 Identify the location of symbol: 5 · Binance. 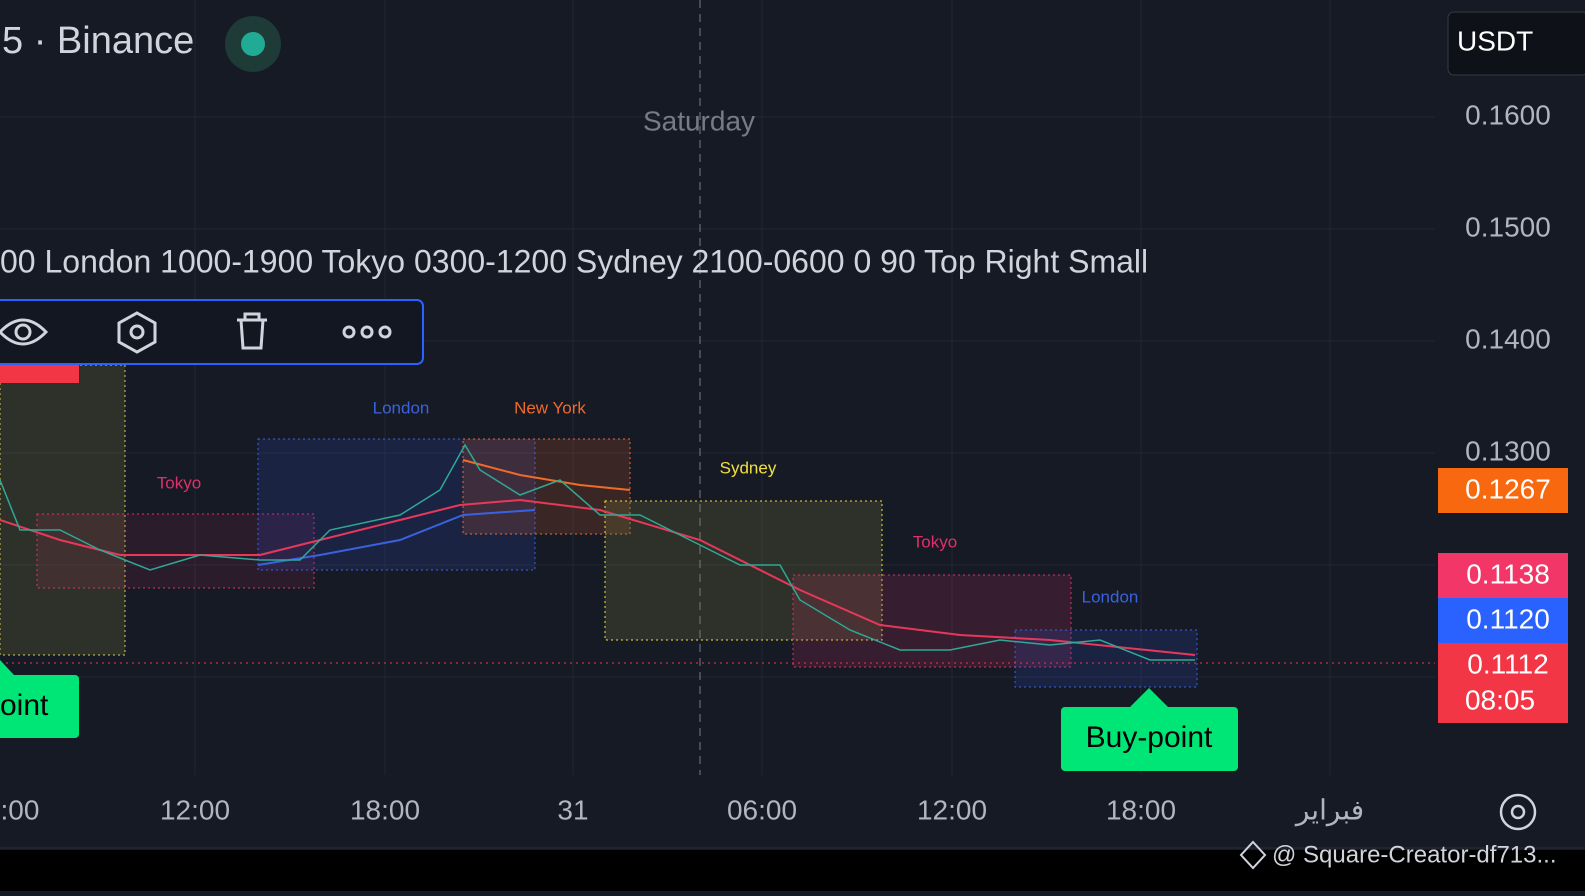
(98, 41).